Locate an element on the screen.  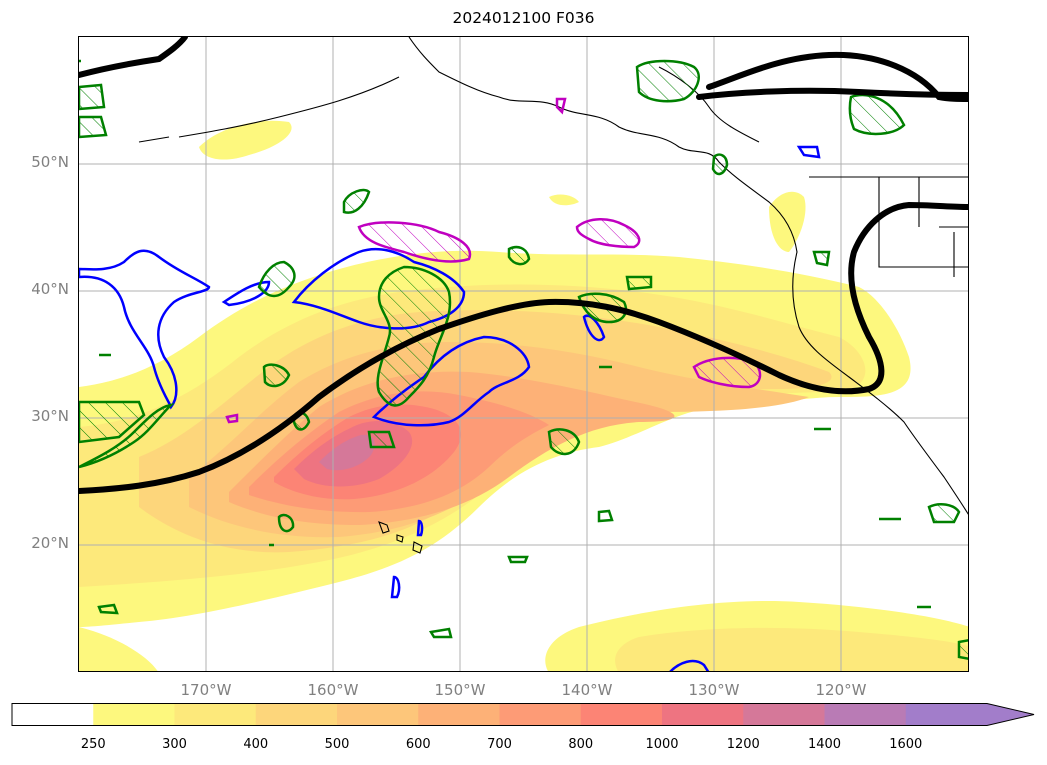
lon-label-140w: 140°W is located at coordinates (587, 690).